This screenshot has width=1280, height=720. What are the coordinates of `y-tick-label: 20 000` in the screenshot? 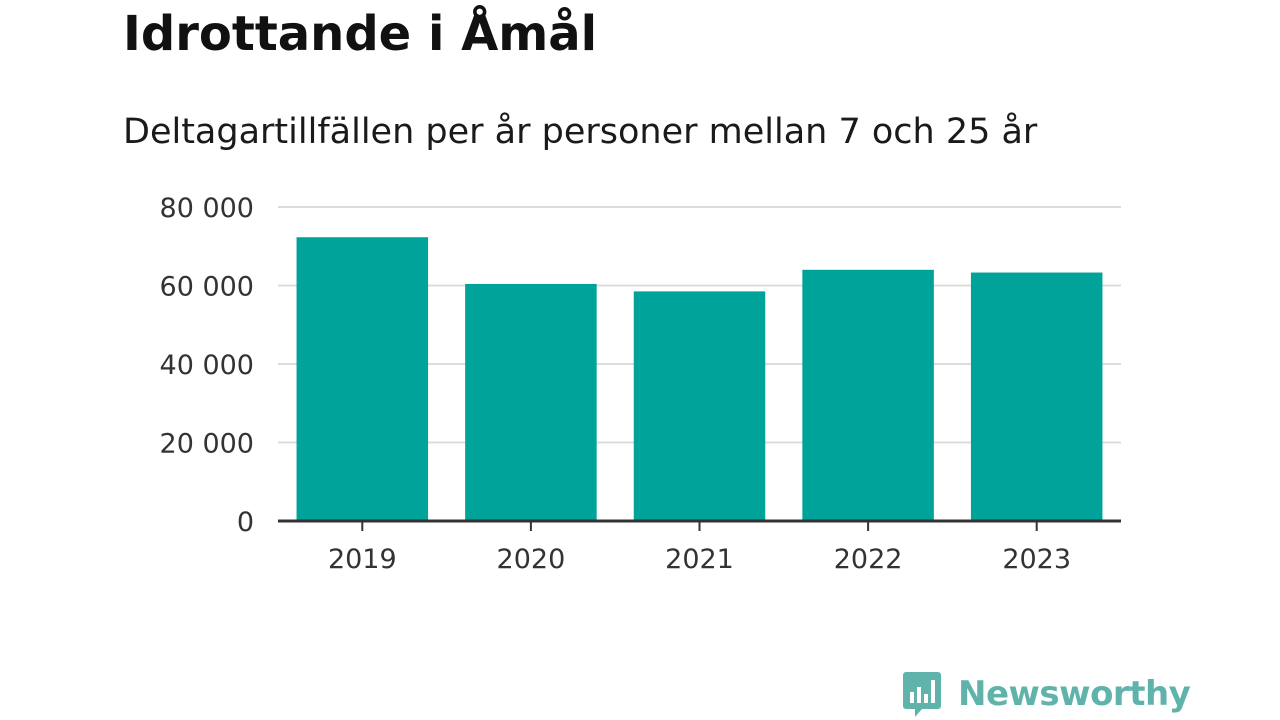 It's located at (207, 444).